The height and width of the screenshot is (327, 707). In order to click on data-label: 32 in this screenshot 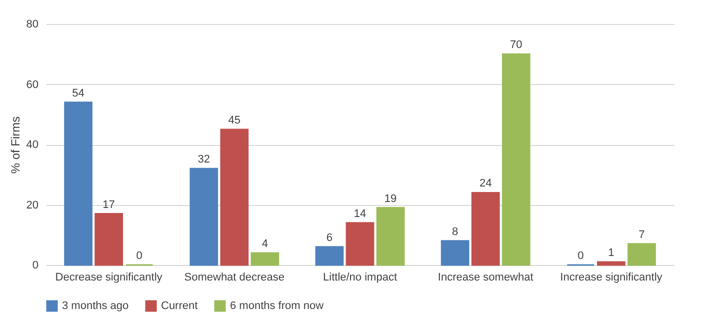, I will do `click(204, 160)`.